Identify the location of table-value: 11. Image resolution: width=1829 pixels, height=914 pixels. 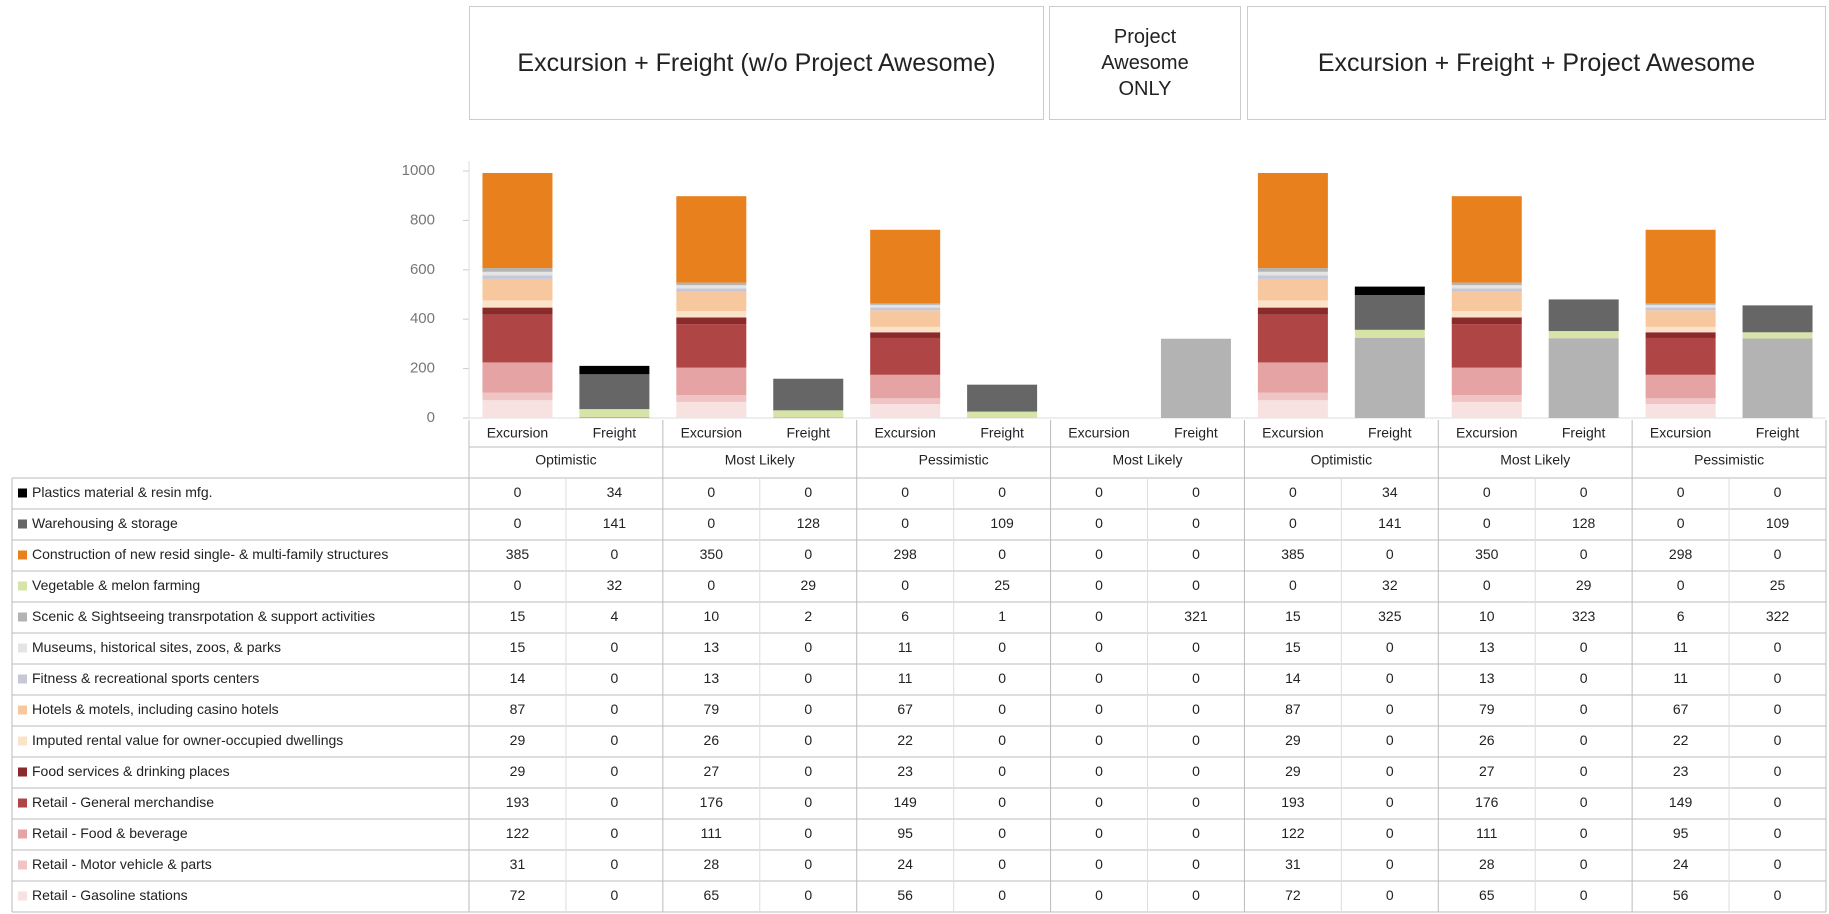
(905, 678).